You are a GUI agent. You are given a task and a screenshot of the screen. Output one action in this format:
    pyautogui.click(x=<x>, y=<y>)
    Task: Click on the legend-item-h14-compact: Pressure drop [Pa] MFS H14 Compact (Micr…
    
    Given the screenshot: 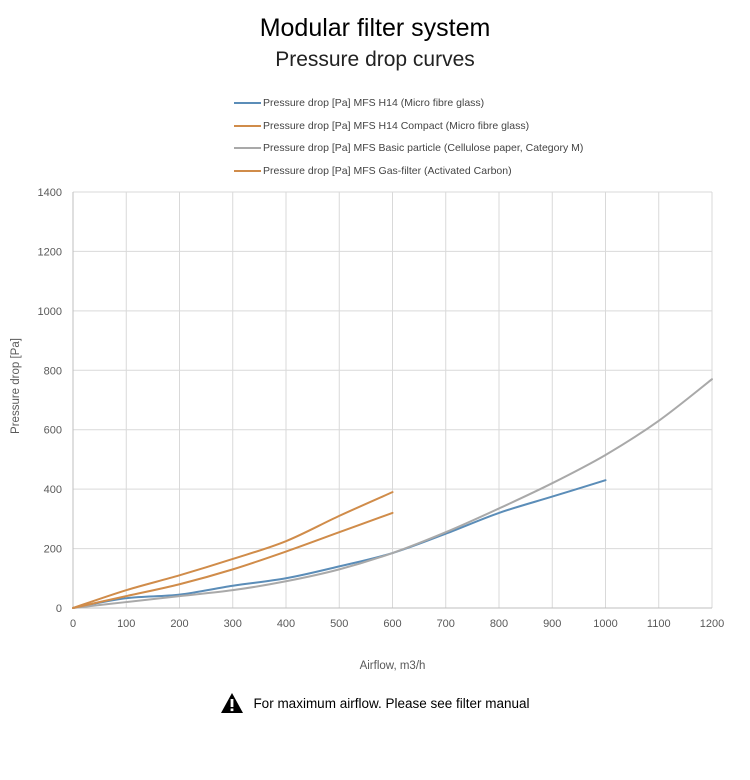 What is the action you would take?
    pyautogui.click(x=408, y=126)
    